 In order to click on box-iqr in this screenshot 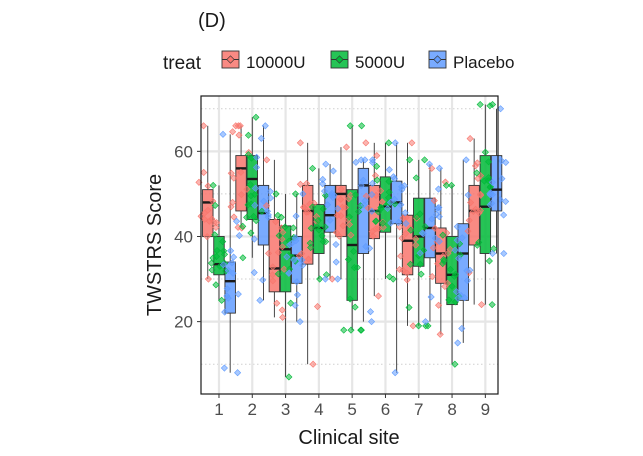, I will do `click(307, 224)`.